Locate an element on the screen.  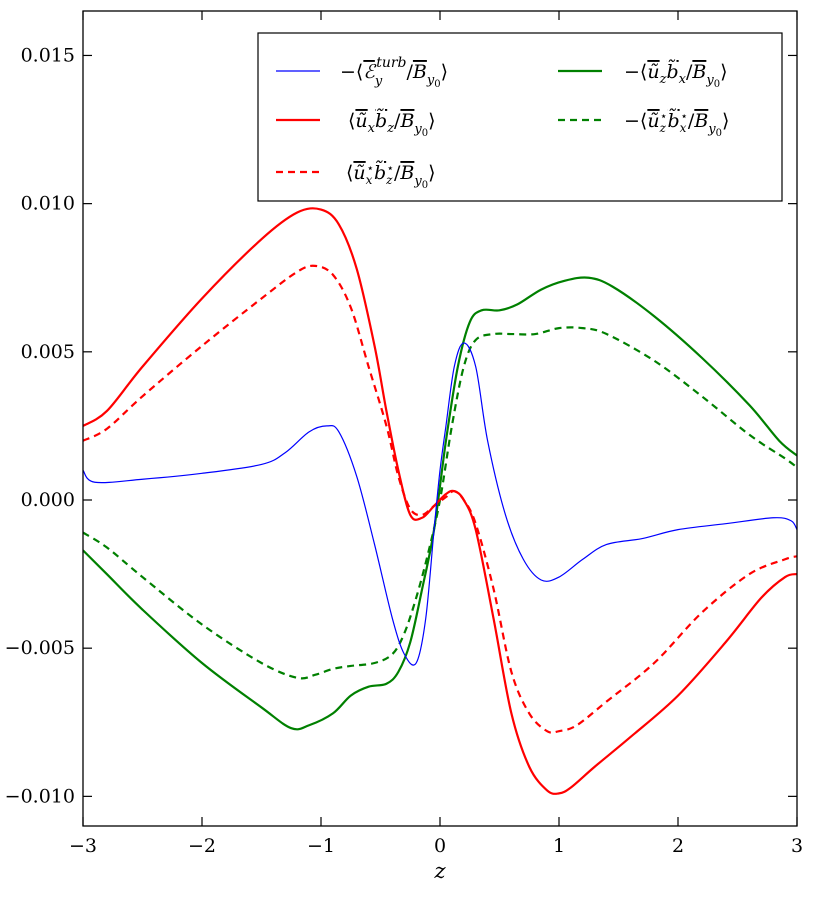
x-tick-label: 2 is located at coordinates (678, 846).